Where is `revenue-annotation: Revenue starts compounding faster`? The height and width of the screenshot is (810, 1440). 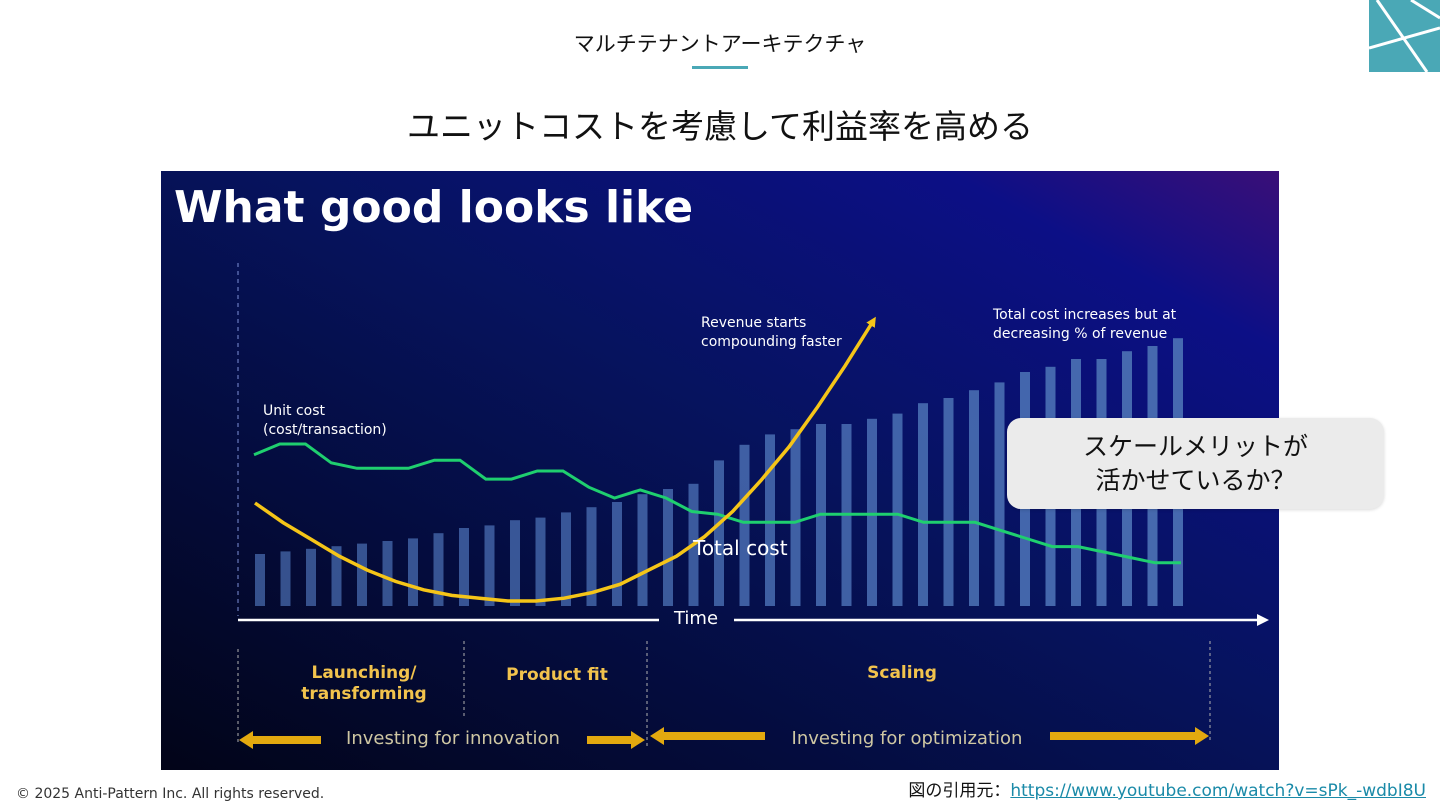 revenue-annotation: Revenue starts compounding faster is located at coordinates (771, 332).